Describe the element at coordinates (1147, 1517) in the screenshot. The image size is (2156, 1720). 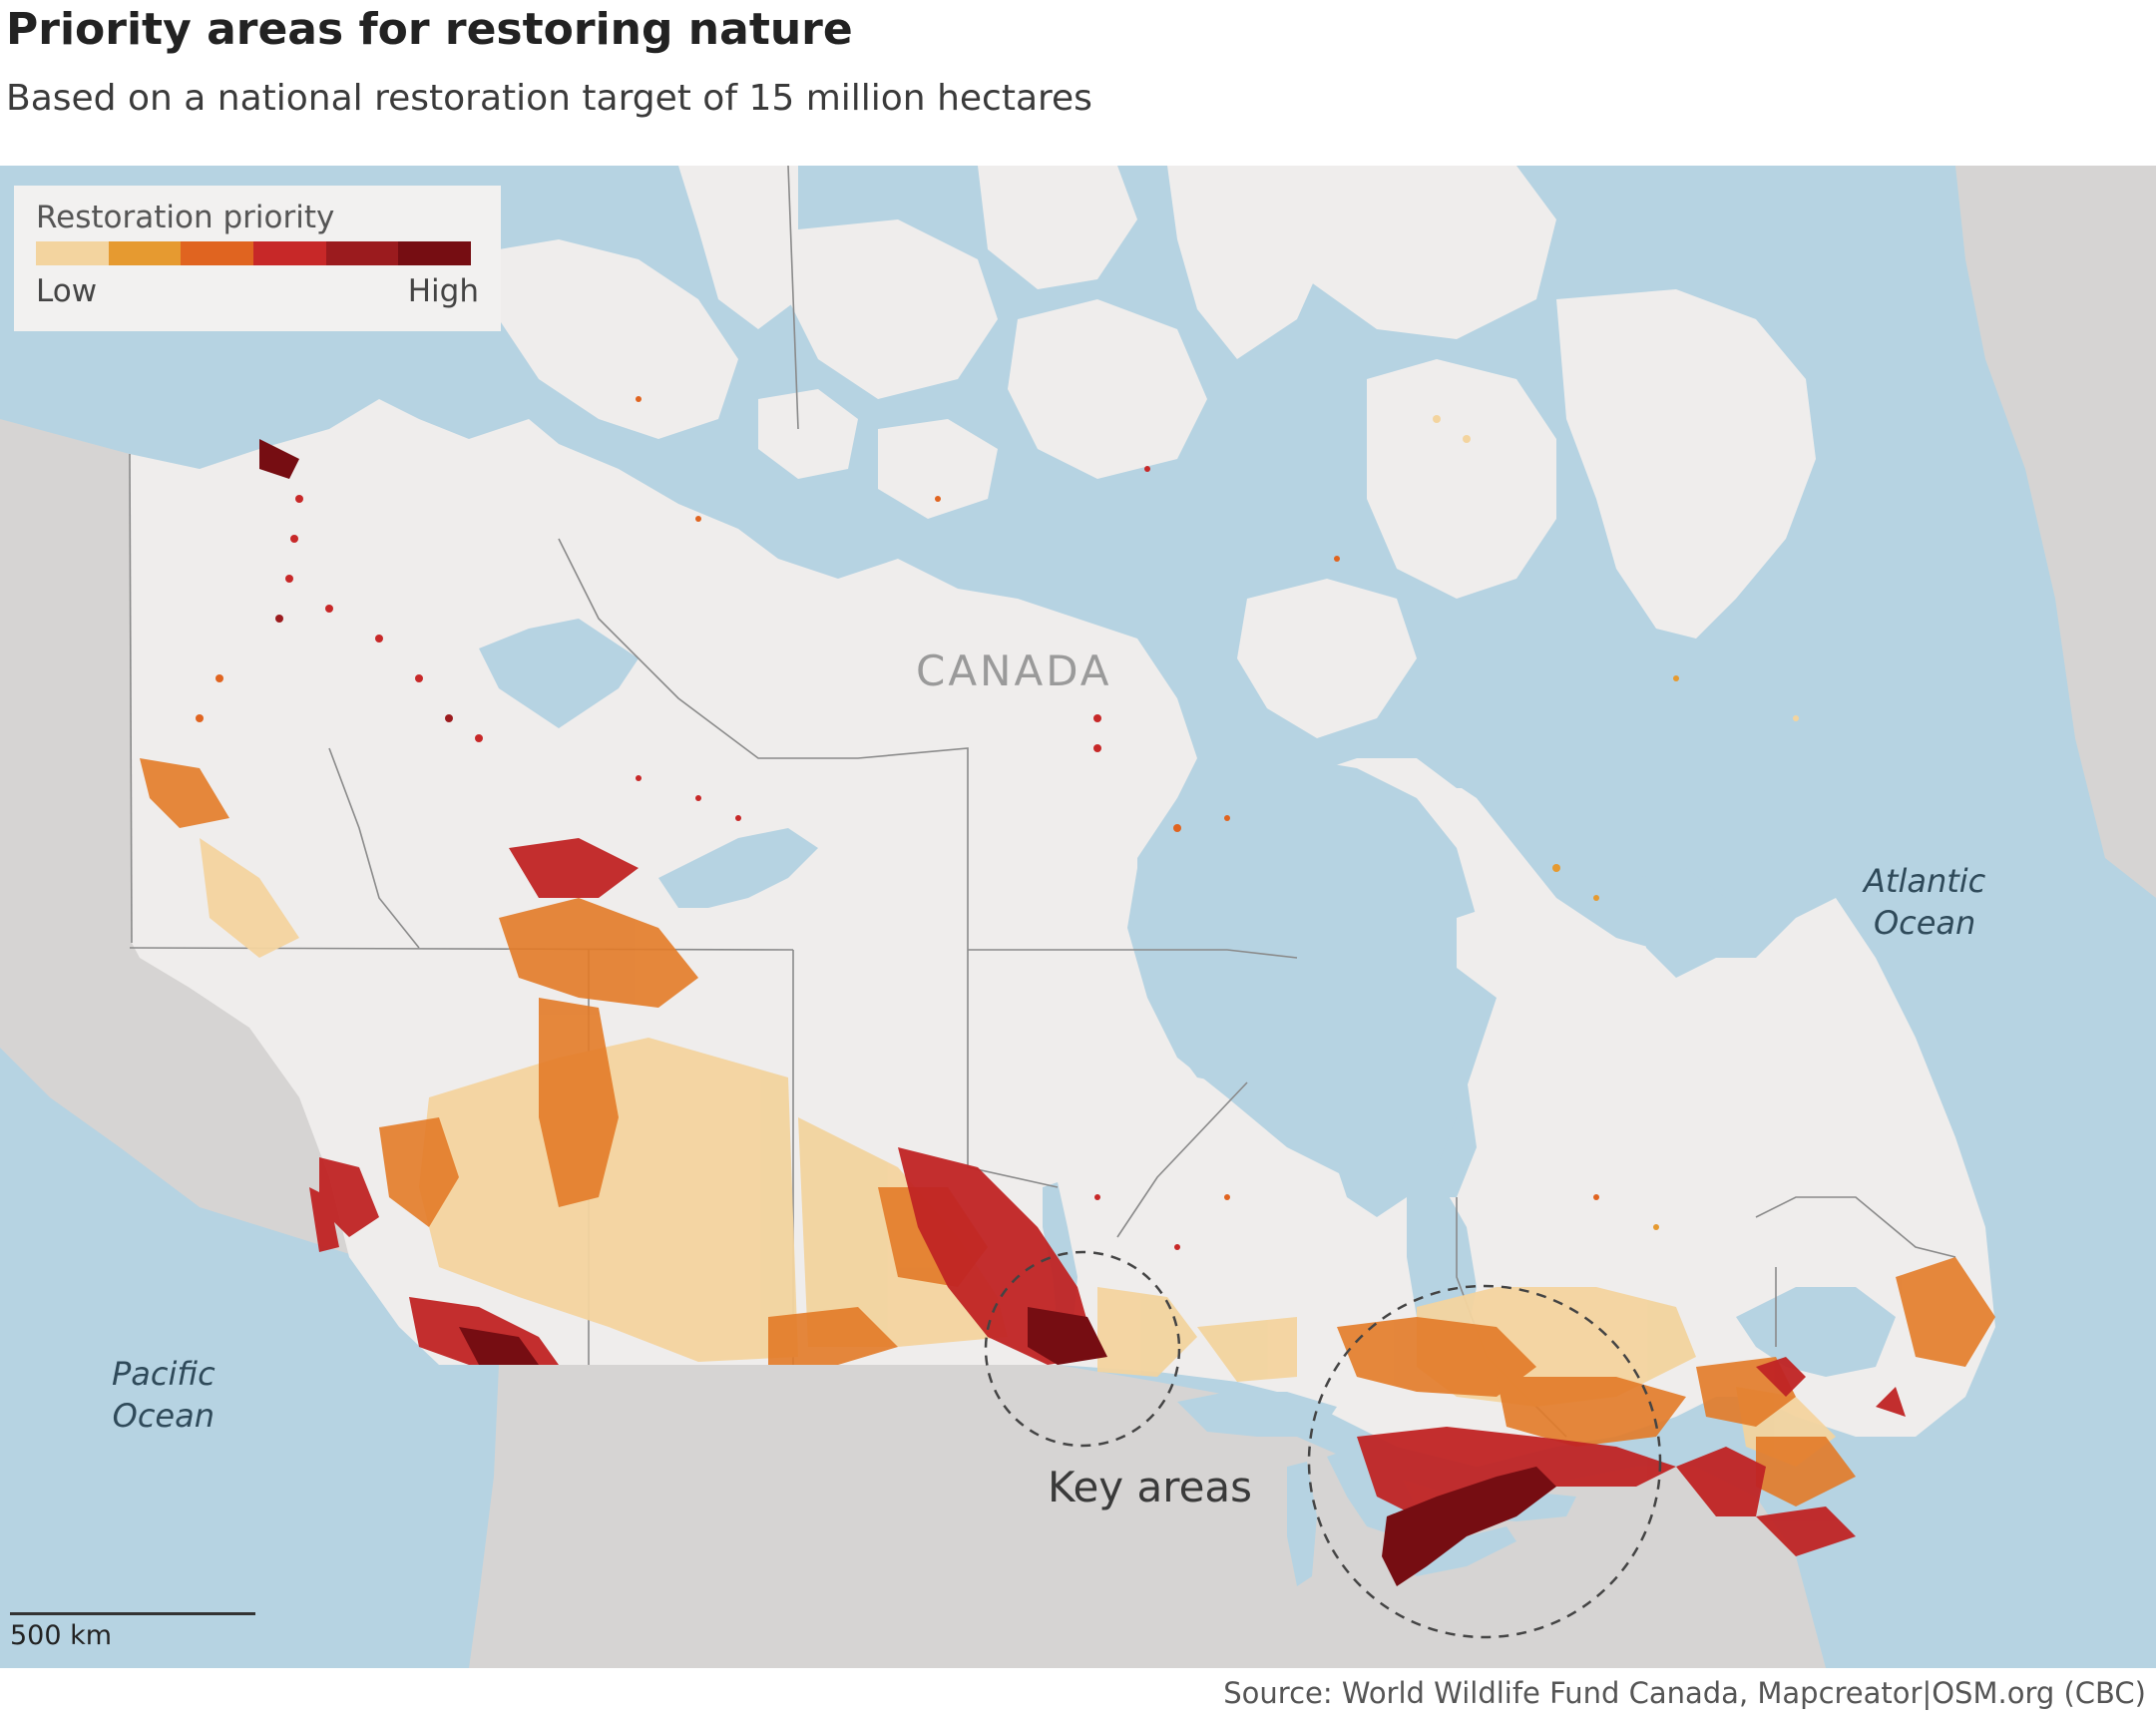
I see `usa-land` at that location.